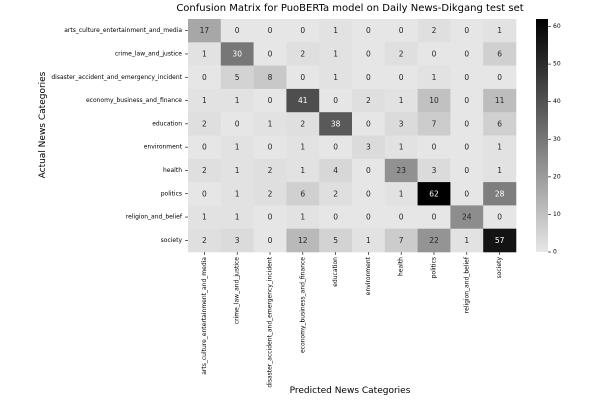 This screenshot has width=600, height=400. What do you see at coordinates (557, 176) in the screenshot?
I see `colorbar-tick-label: 20` at bounding box center [557, 176].